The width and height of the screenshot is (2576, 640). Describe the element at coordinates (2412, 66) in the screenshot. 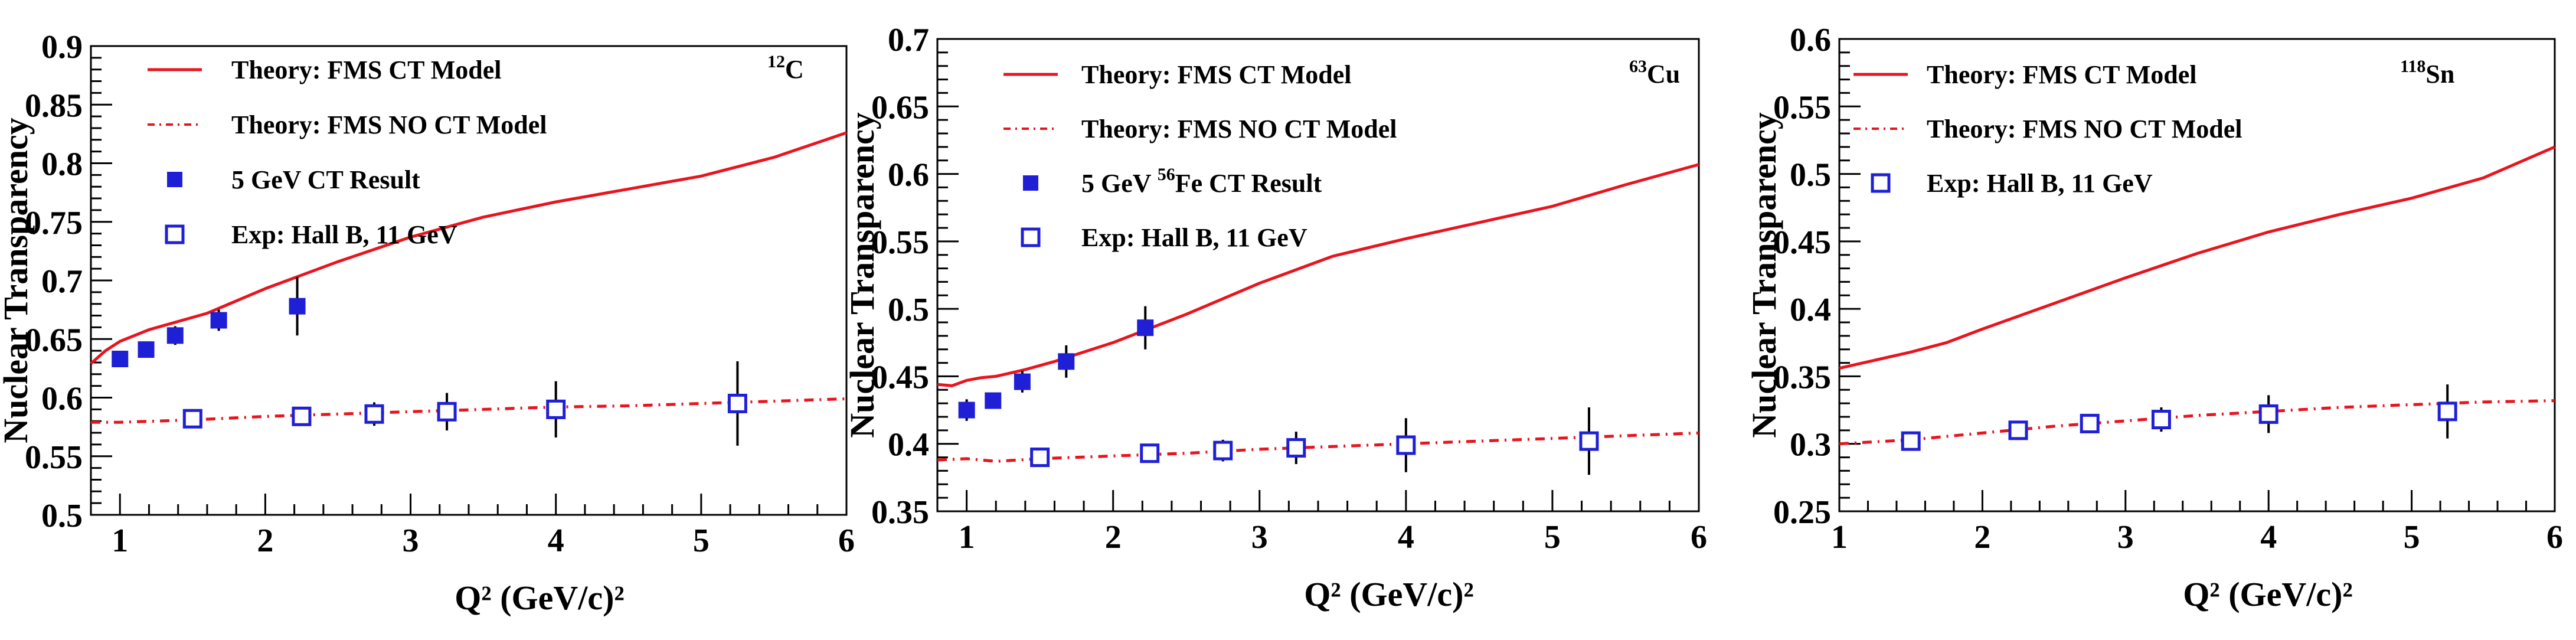

I see `nucleus-mass: 118` at that location.